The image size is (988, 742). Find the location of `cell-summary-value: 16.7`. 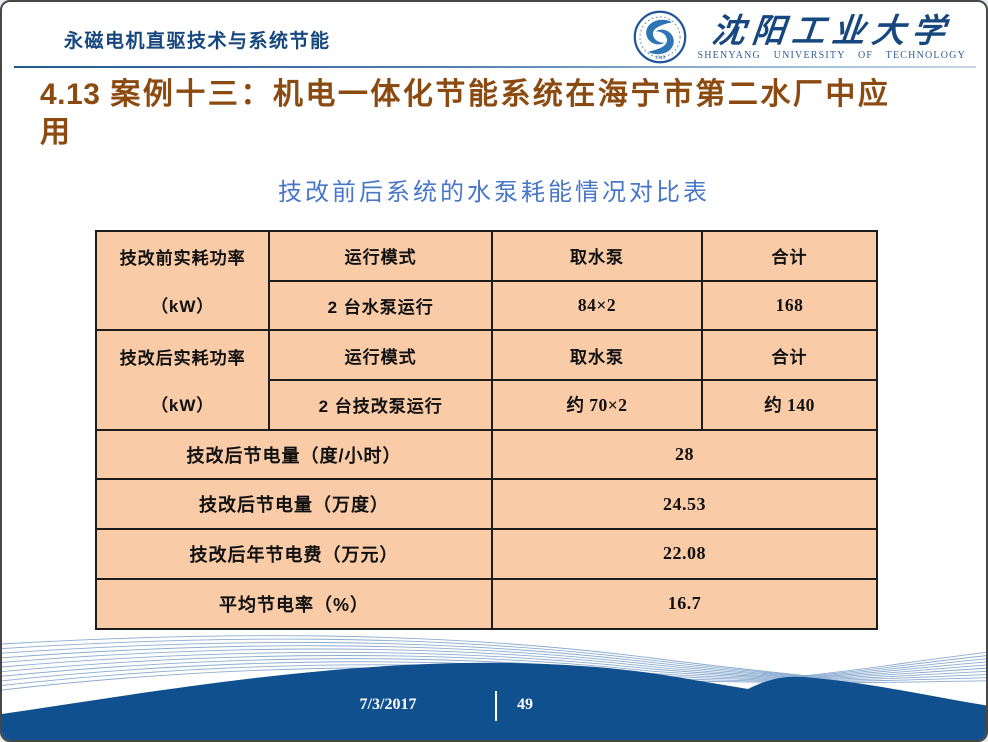

cell-summary-value: 16.7 is located at coordinates (684, 603).